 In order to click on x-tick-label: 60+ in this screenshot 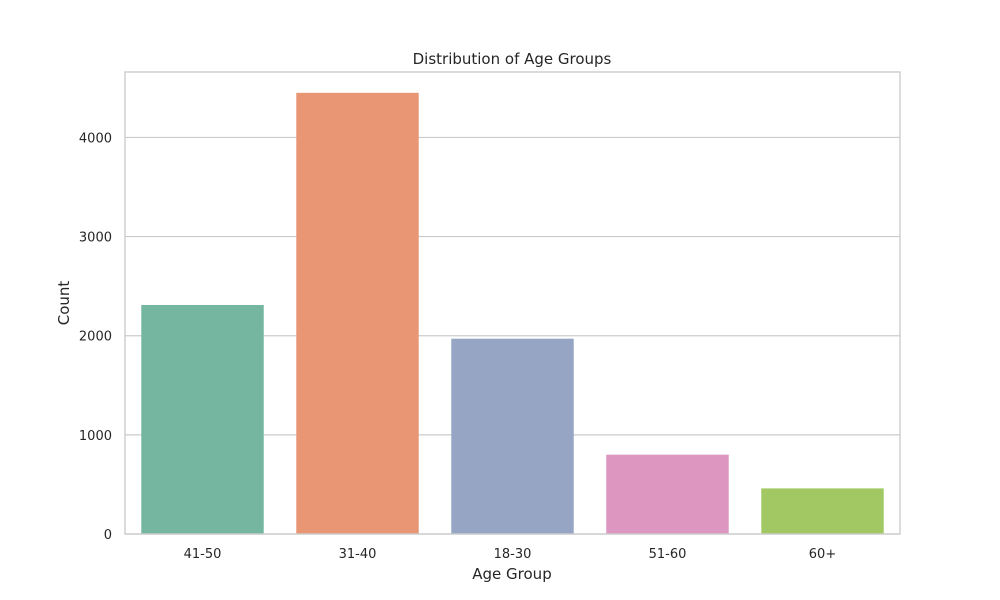, I will do `click(822, 554)`.